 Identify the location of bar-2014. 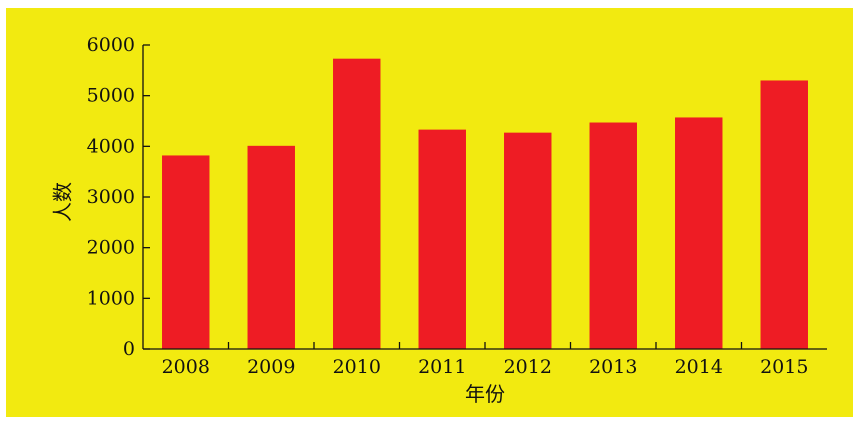
(699, 233).